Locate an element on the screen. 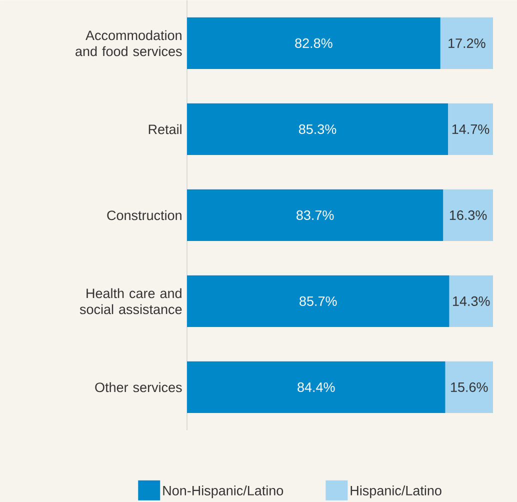  data-label: 15.6% is located at coordinates (469, 387).